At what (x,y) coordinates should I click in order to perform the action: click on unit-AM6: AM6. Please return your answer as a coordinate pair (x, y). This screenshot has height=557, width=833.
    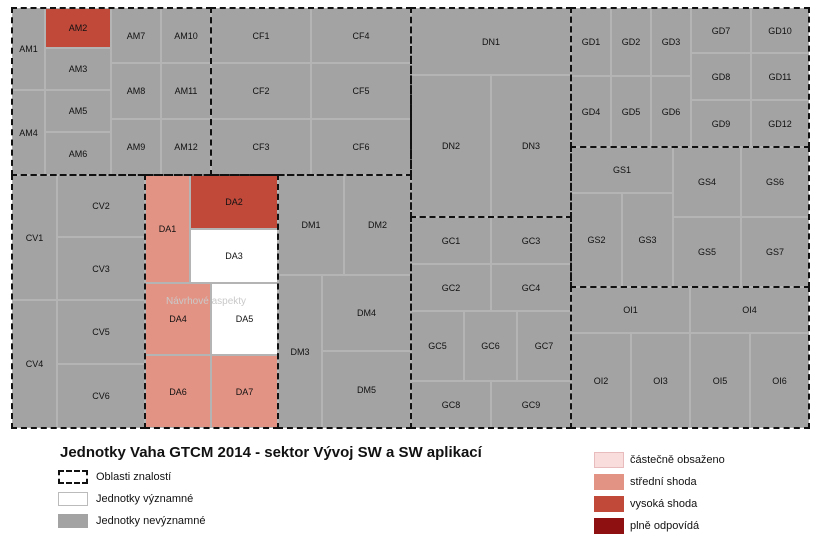
    Looking at the image, I should click on (78, 153).